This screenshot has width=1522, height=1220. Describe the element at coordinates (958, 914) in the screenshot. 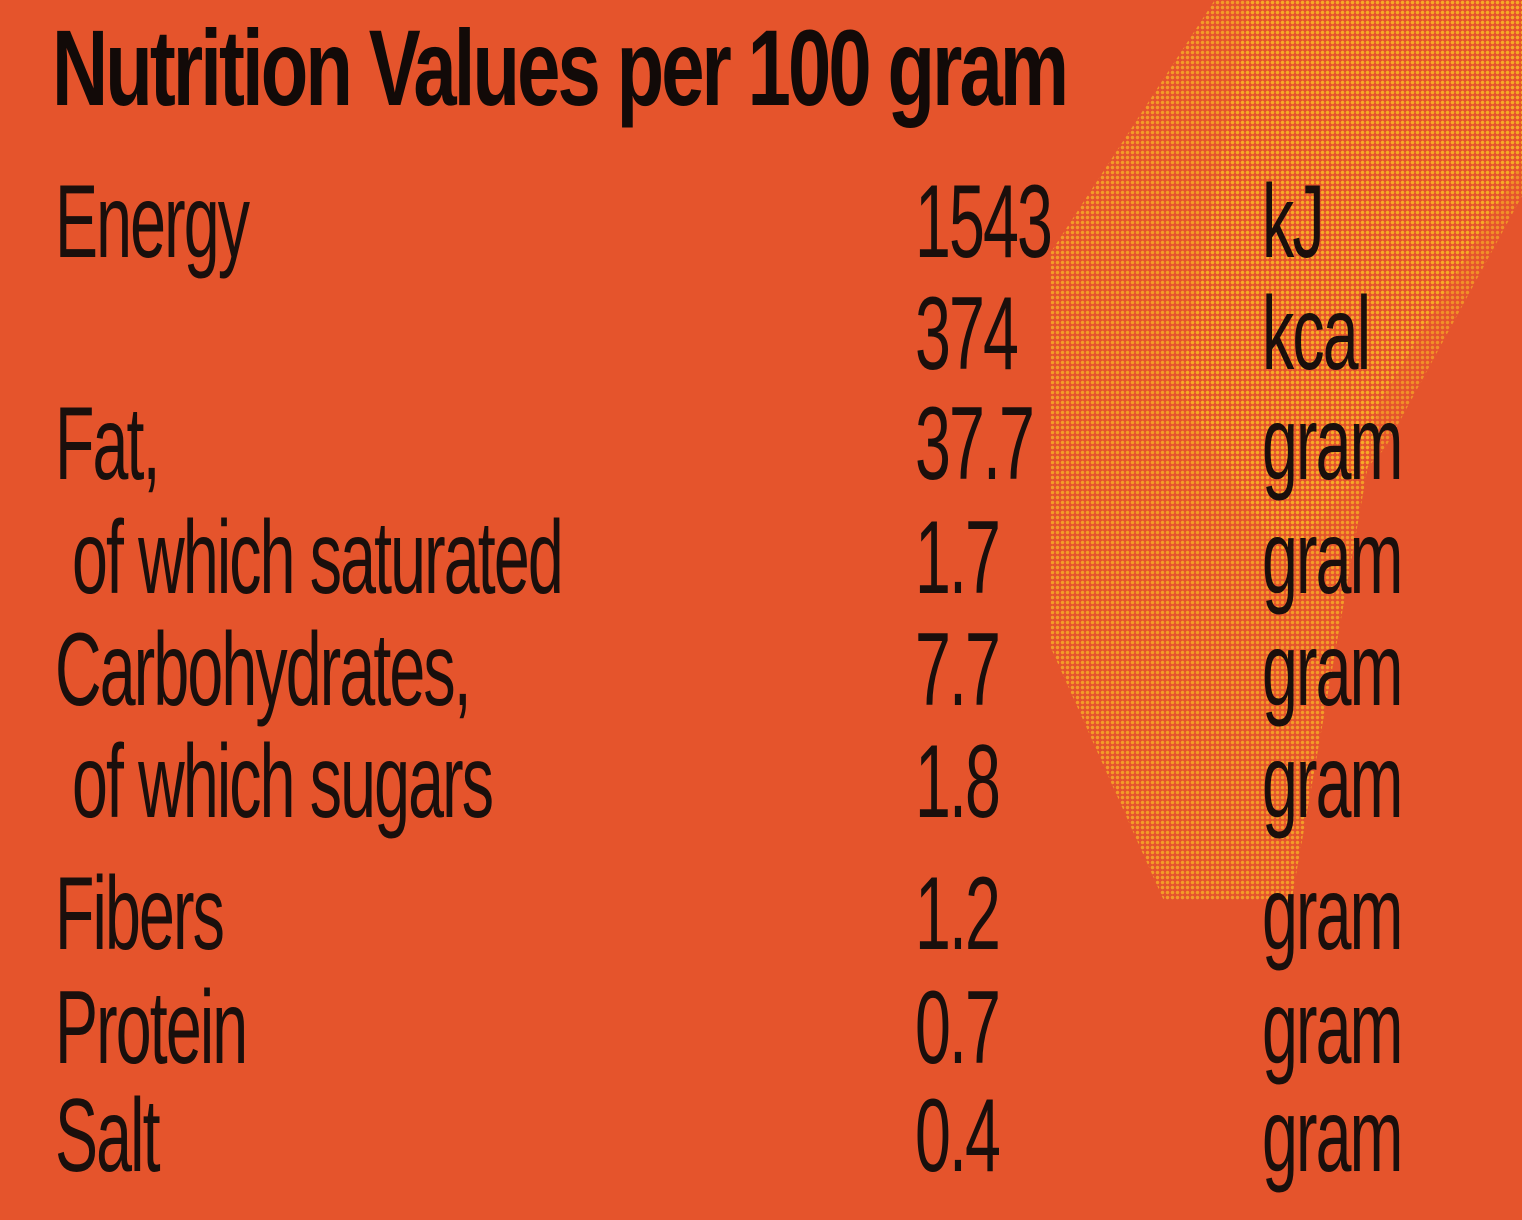

I see `row-value: 1.2` at that location.